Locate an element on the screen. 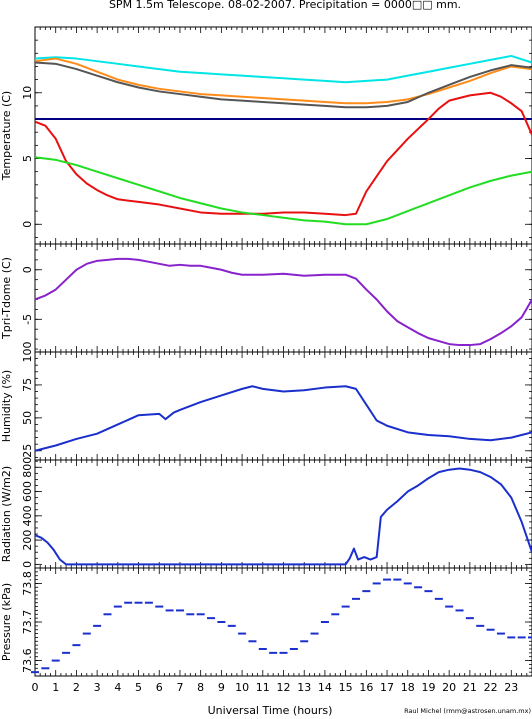 The height and width of the screenshot is (719, 532). x-tick-label: 15 is located at coordinates (346, 687).